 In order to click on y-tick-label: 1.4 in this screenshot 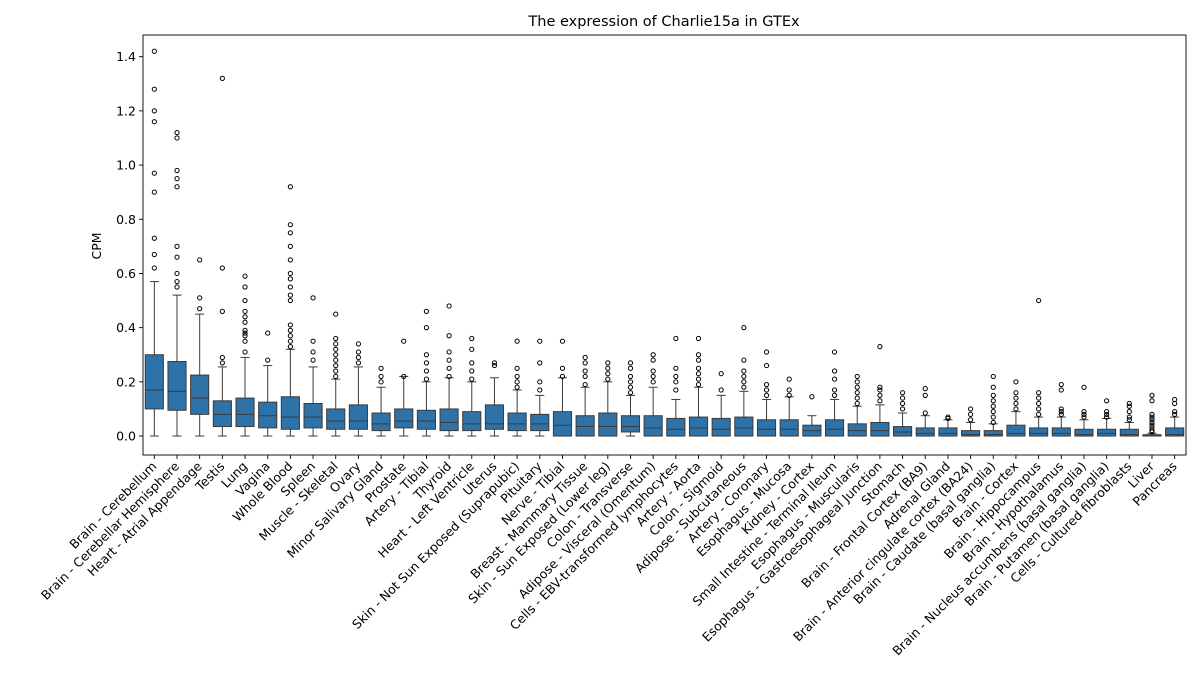, I will do `click(126, 56)`.